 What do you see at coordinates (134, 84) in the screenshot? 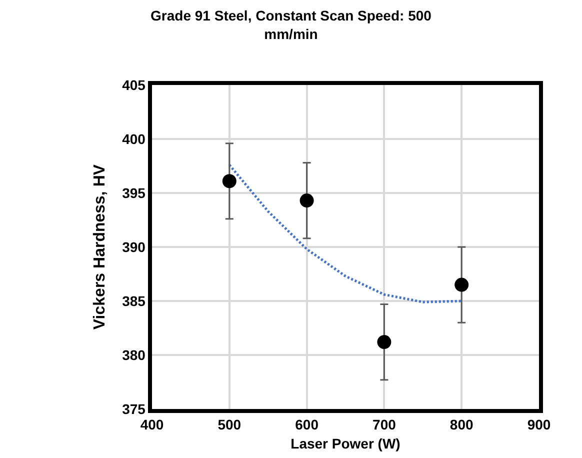
I see `y-tick-label: 405` at bounding box center [134, 84].